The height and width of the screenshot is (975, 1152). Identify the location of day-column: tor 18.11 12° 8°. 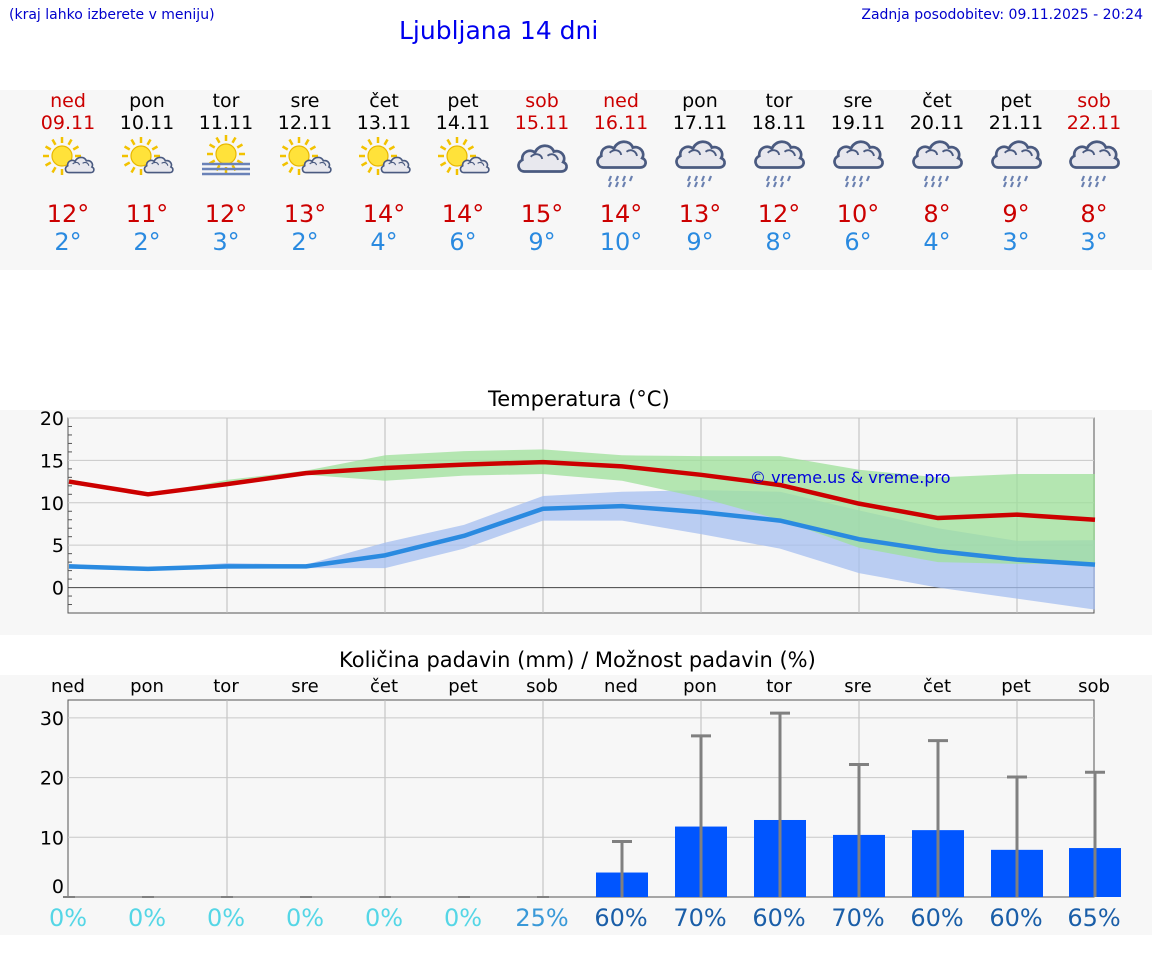
(779, 173).